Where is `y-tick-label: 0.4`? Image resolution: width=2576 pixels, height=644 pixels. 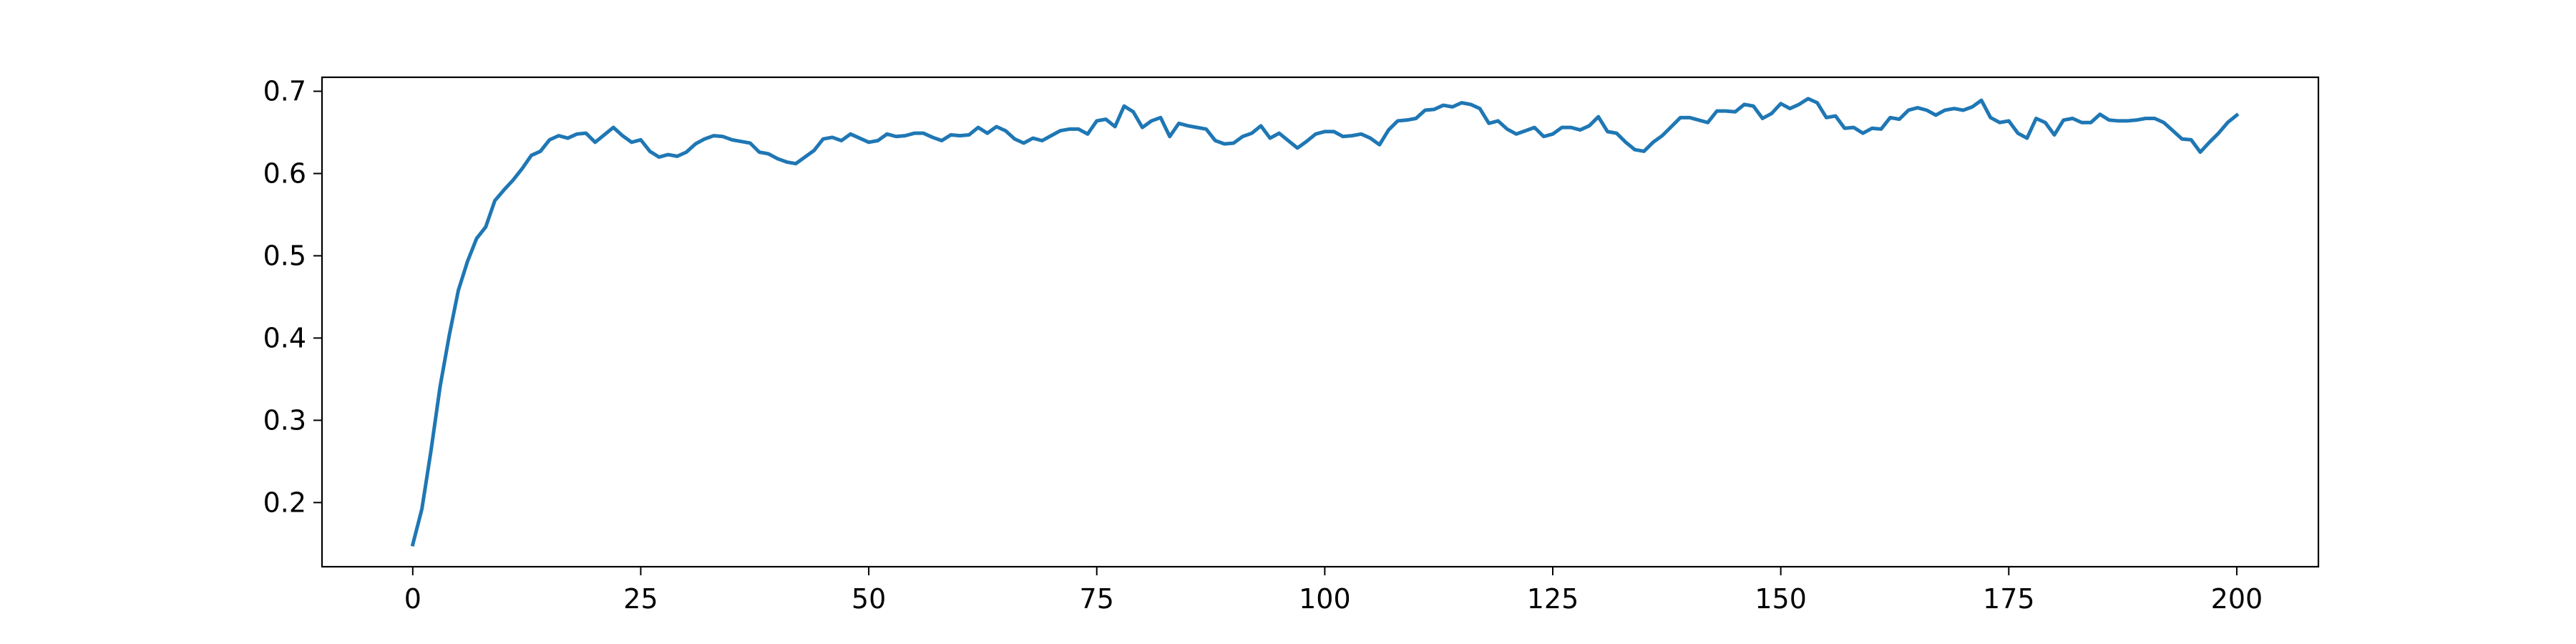
y-tick-label: 0.4 is located at coordinates (284, 337).